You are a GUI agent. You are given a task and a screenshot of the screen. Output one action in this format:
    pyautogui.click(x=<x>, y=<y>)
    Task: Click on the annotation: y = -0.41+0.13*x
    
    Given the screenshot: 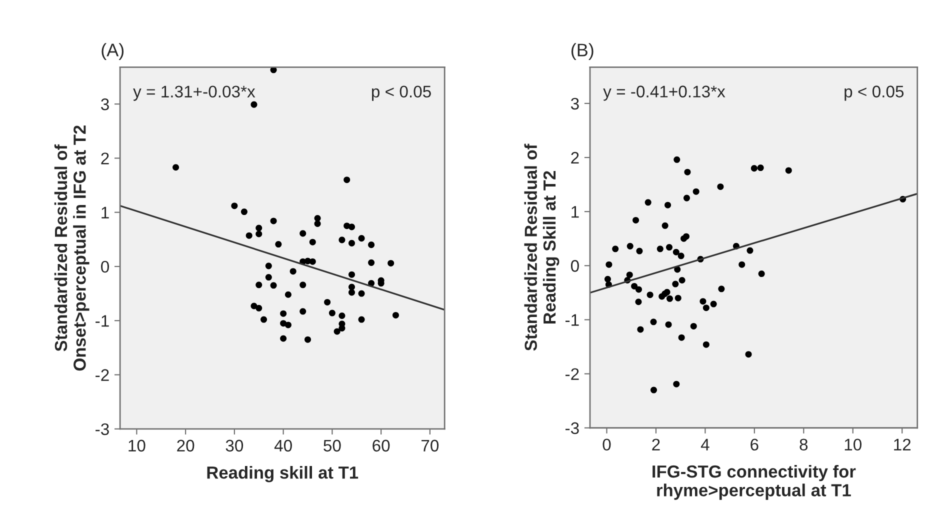 What is the action you would take?
    pyautogui.click(x=664, y=93)
    